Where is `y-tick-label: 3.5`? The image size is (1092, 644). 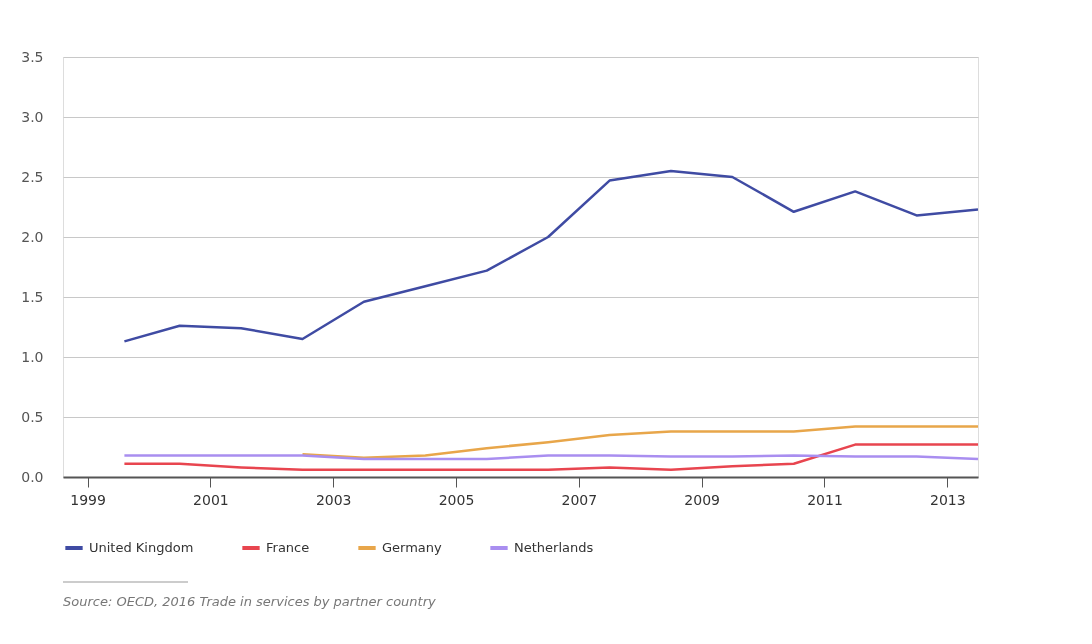 y-tick-label: 3.5 is located at coordinates (32, 56).